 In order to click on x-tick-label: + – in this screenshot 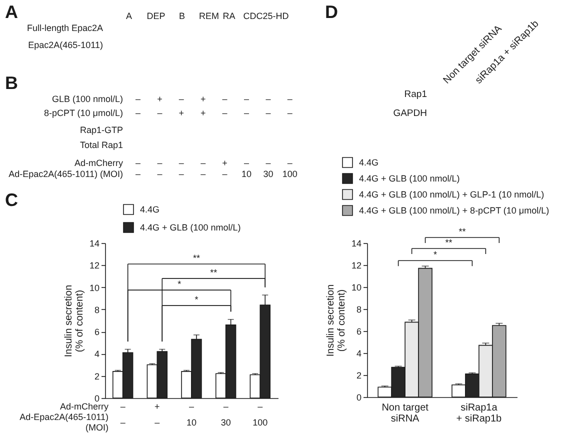, I will do `click(157, 415)`.